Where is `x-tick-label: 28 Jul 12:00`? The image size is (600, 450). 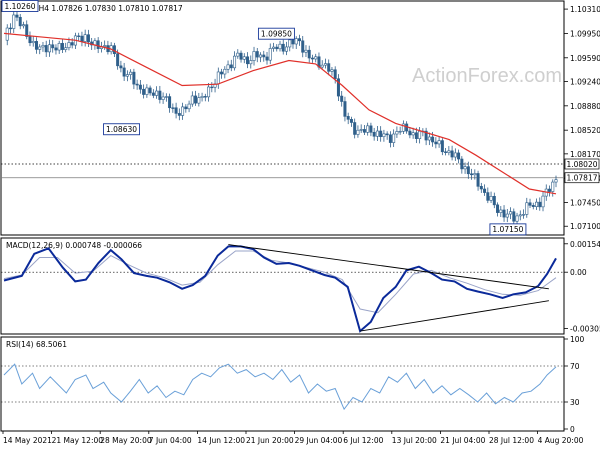 x-tick-label: 28 Jul 12:00 is located at coordinates (511, 440).